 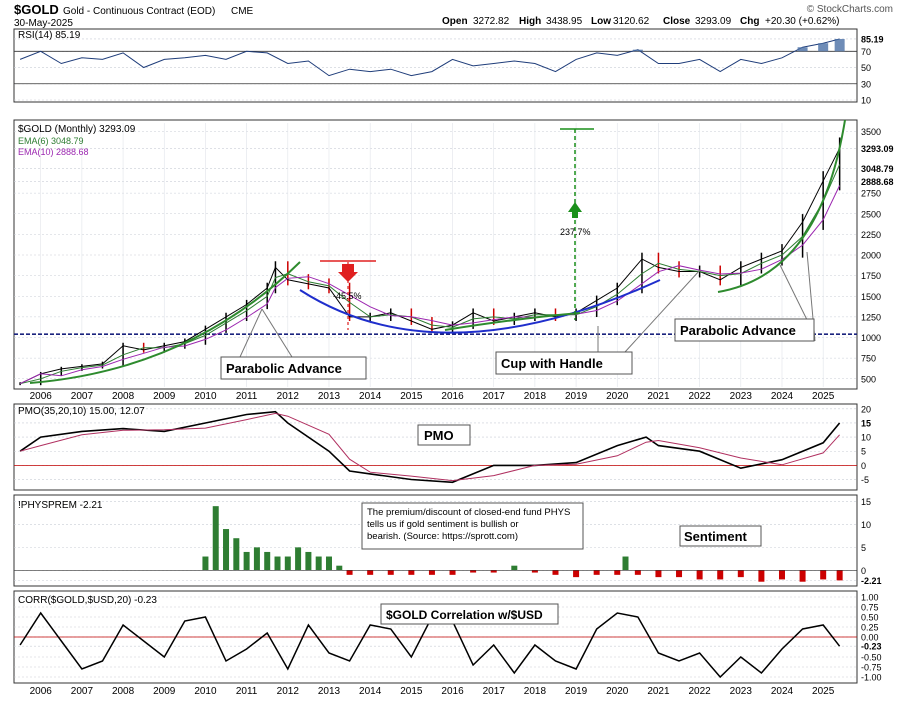 What do you see at coordinates (329, 396) in the screenshot?
I see `x-tick-year: 2013` at bounding box center [329, 396].